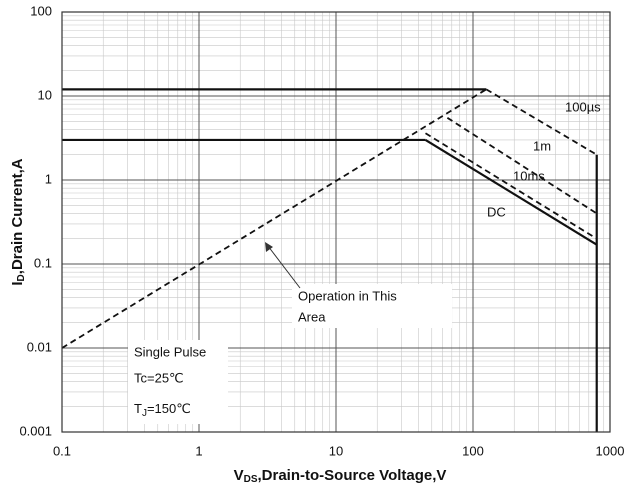 The width and height of the screenshot is (632, 489). What do you see at coordinates (45, 94) in the screenshot?
I see `y-tick-label: 10` at bounding box center [45, 94].